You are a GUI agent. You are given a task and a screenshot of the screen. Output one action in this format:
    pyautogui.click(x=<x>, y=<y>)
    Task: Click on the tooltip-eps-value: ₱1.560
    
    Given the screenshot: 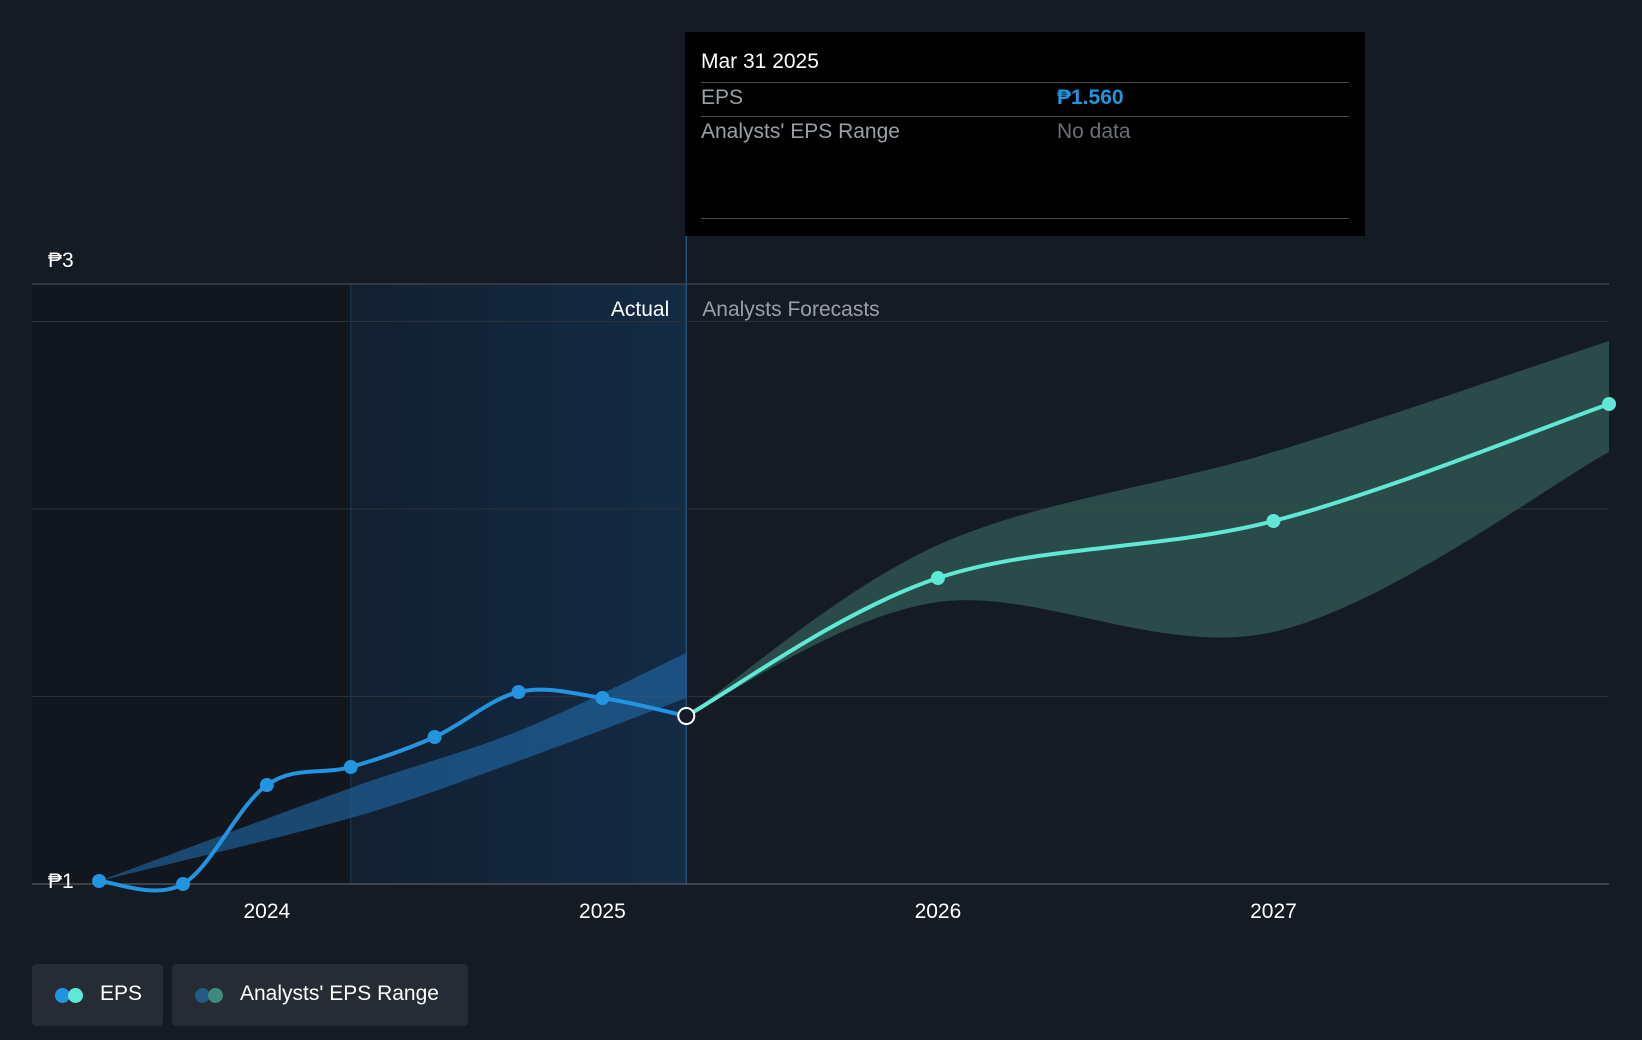 What is the action you would take?
    pyautogui.click(x=1090, y=97)
    